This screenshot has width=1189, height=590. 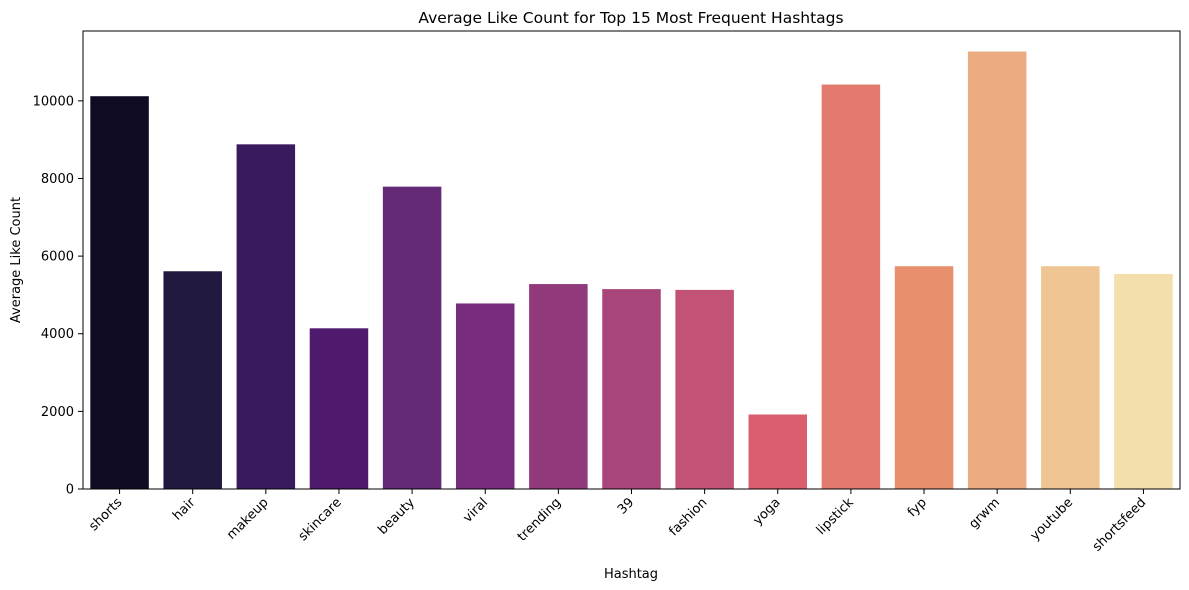 What do you see at coordinates (835, 516) in the screenshot?
I see `x-tick-label: lipstick` at bounding box center [835, 516].